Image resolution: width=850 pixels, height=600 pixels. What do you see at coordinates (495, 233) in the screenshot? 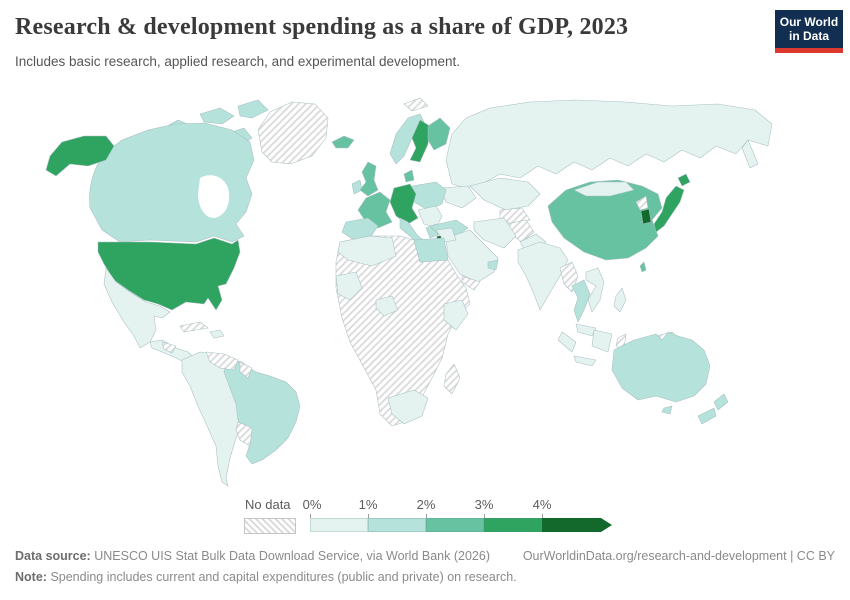
I see `region-iran` at bounding box center [495, 233].